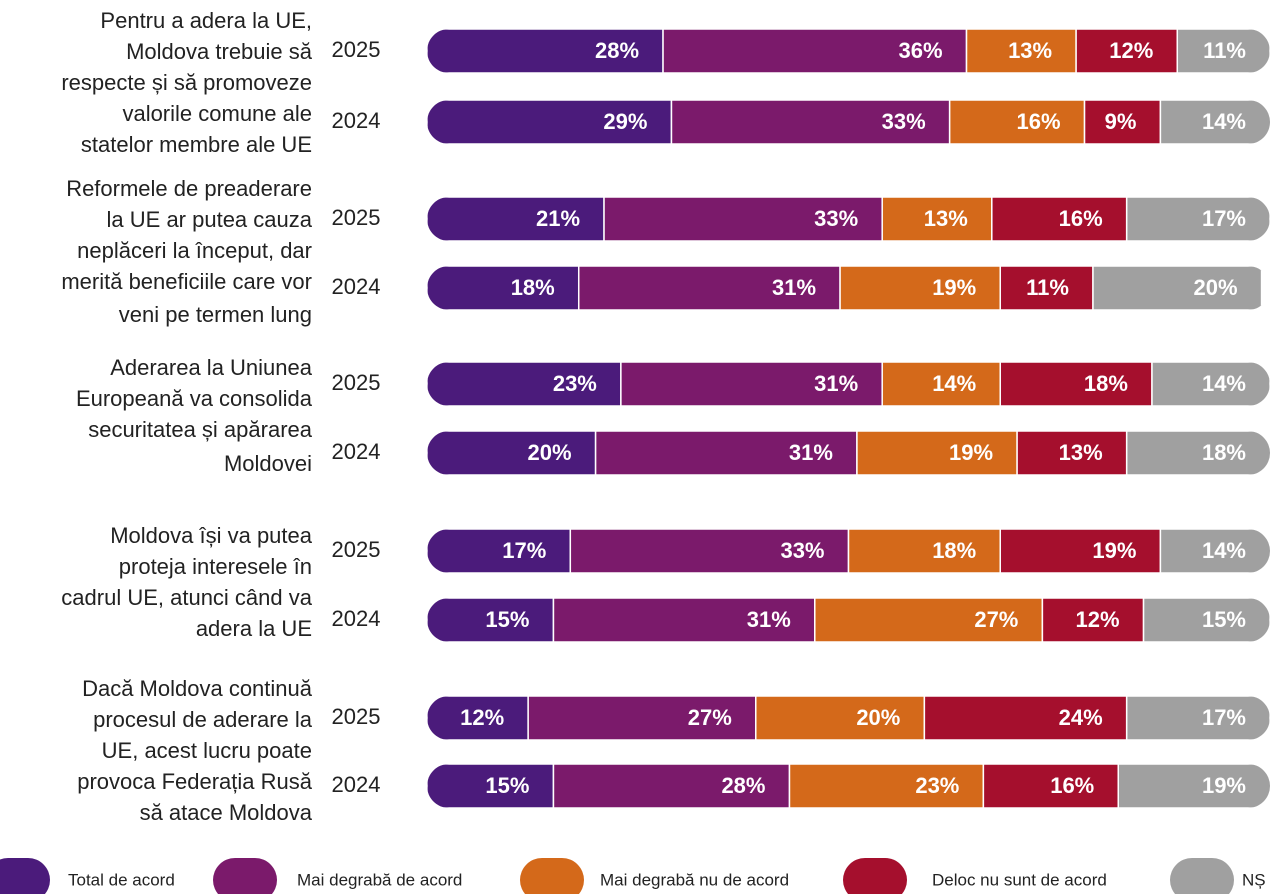 The width and height of the screenshot is (1282, 894). Describe the element at coordinates (215, 314) in the screenshot. I see `group-label: veni pe termen lung` at that location.